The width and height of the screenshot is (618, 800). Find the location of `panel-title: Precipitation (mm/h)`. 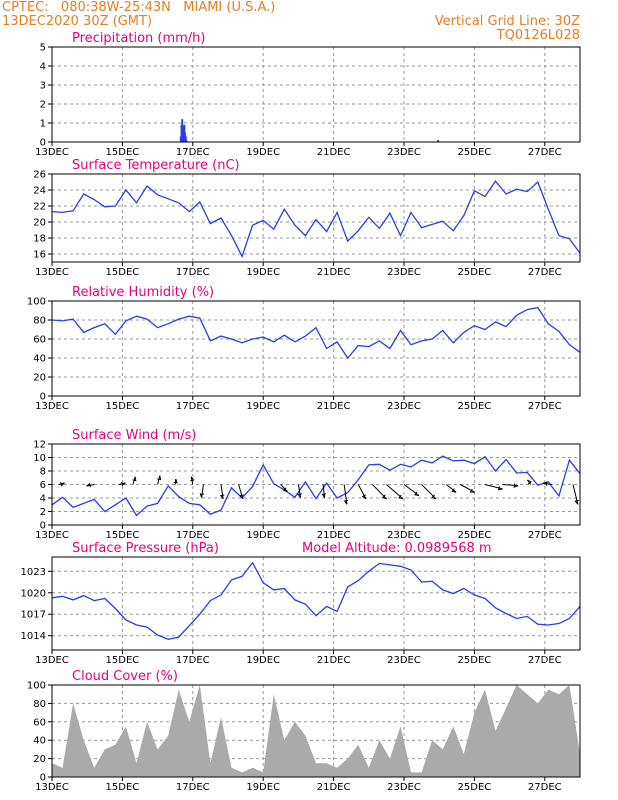

panel-title: Precipitation (mm/h) is located at coordinates (138, 38).